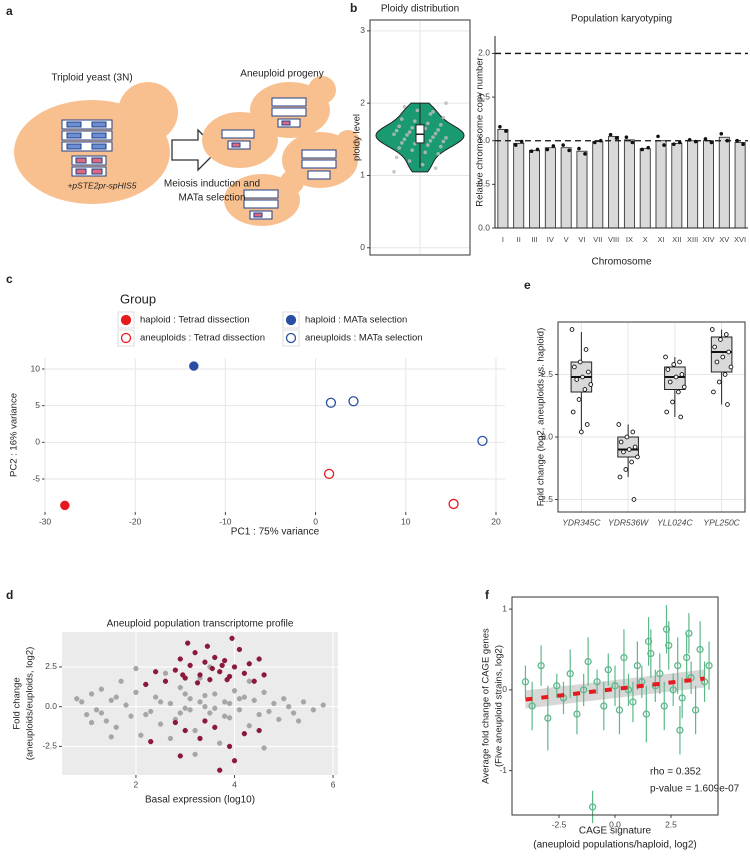 The height and width of the screenshot is (861, 750). What do you see at coordinates (676, 239) in the screenshot?
I see `x-tick-label: XII` at bounding box center [676, 239].